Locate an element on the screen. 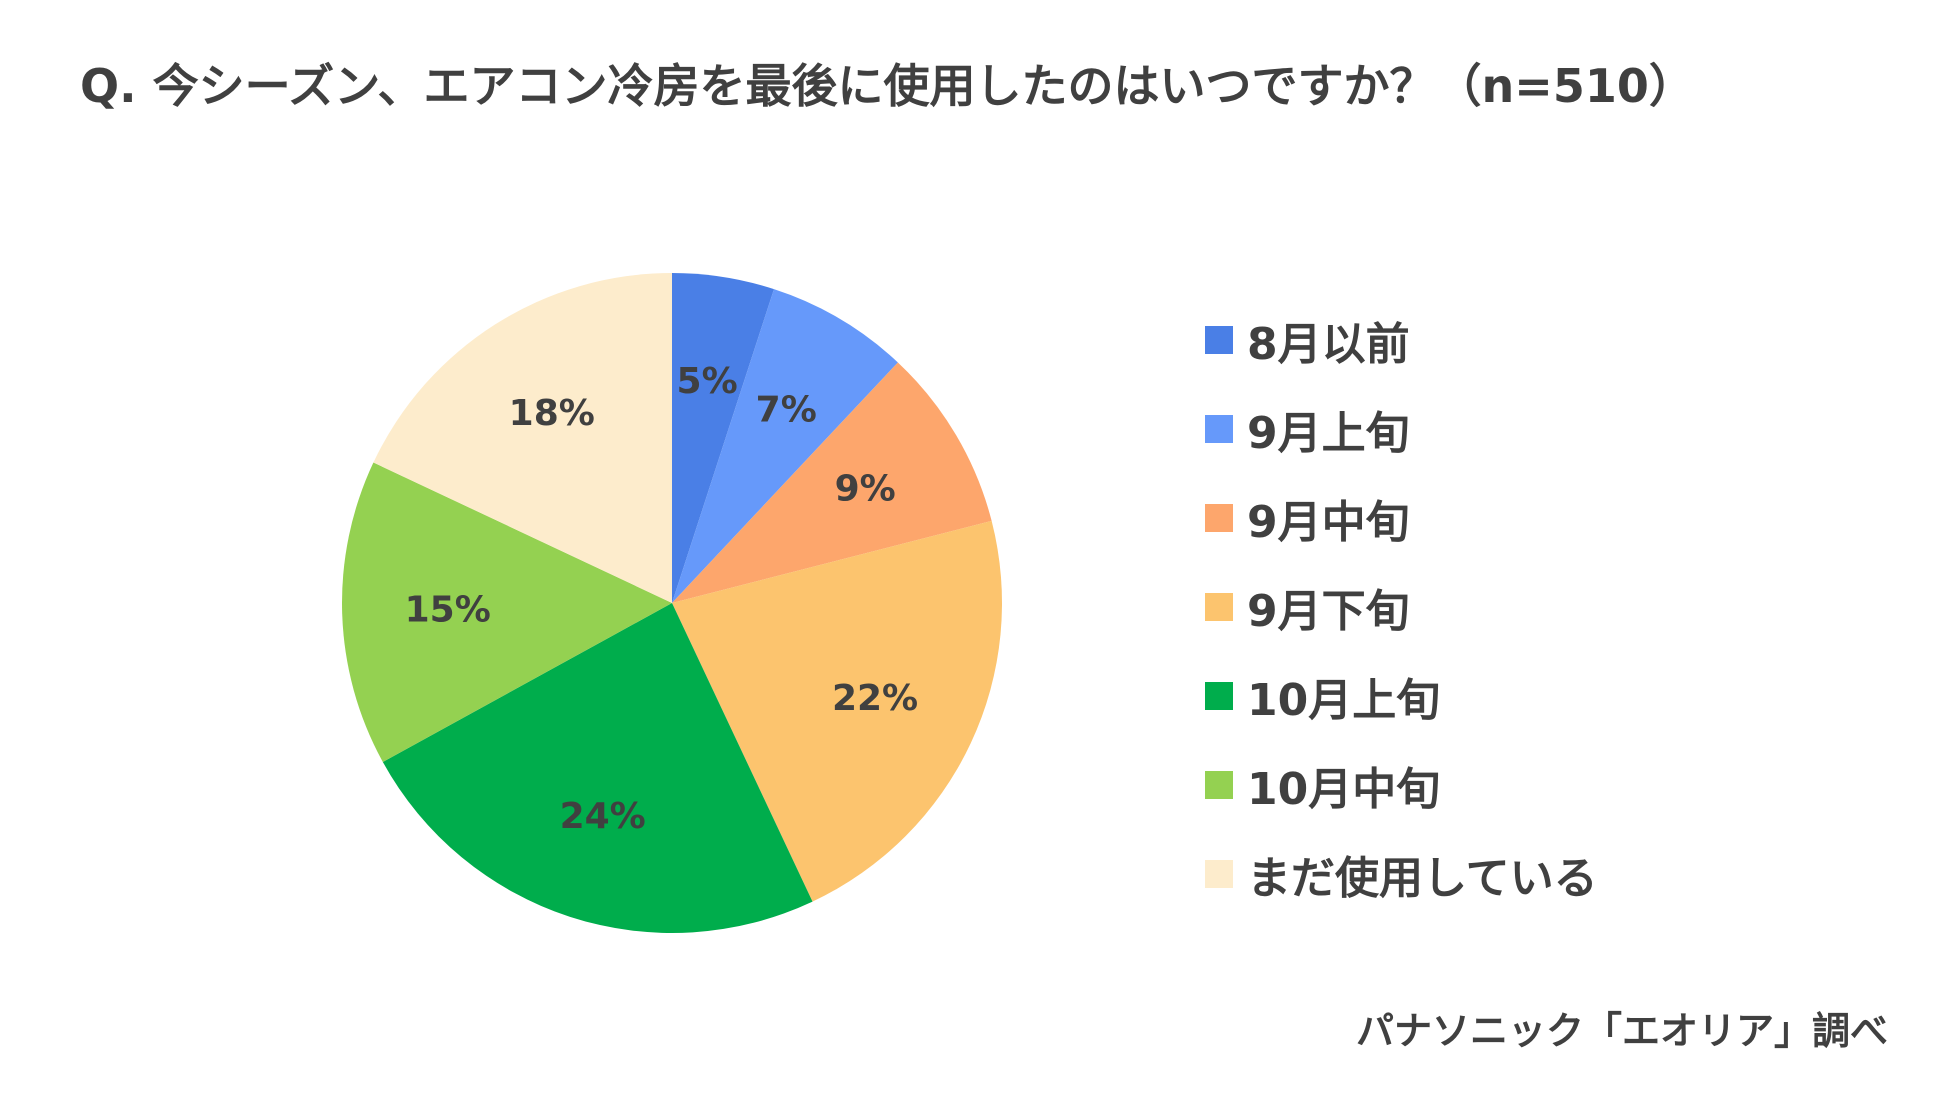 Image resolution: width=1950 pixels, height=1097 pixels. legend-item: 9月下旬 is located at coordinates (1401, 606).